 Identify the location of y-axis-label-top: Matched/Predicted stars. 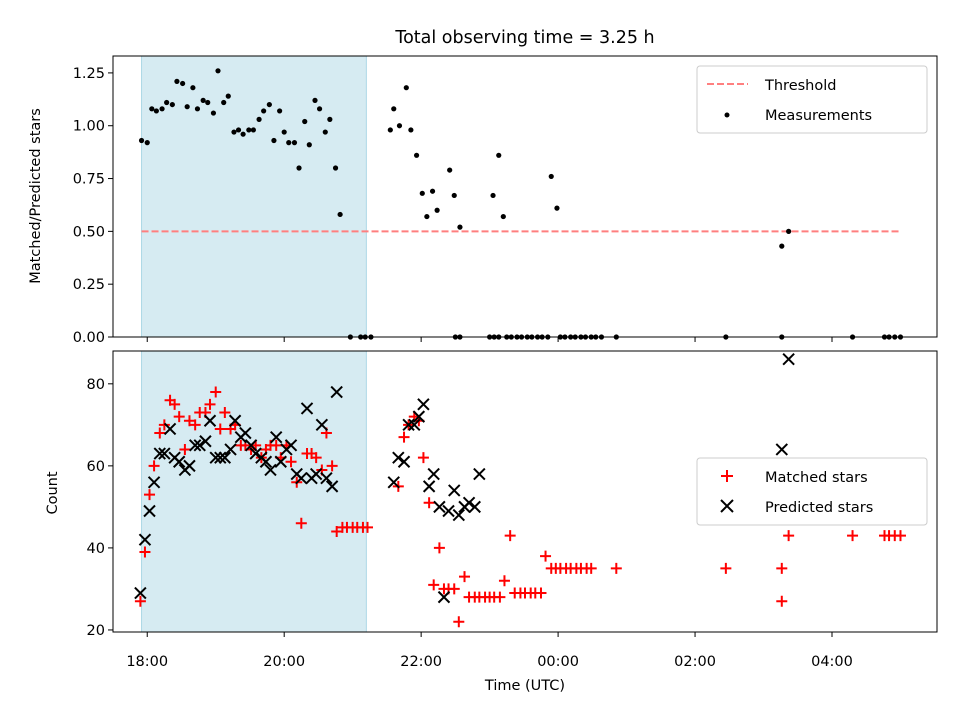
(36, 196).